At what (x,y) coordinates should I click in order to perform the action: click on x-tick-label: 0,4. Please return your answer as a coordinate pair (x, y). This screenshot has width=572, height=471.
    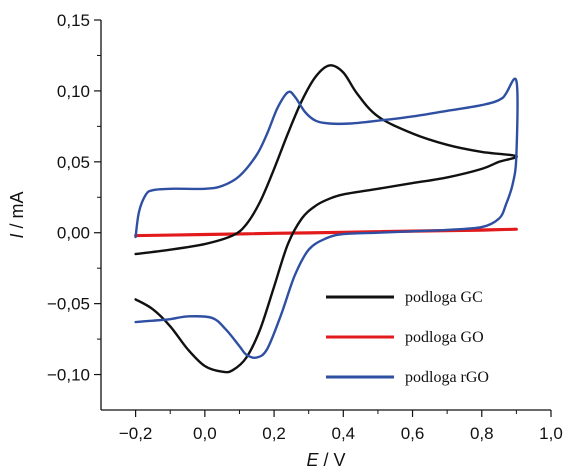
    Looking at the image, I should click on (343, 433).